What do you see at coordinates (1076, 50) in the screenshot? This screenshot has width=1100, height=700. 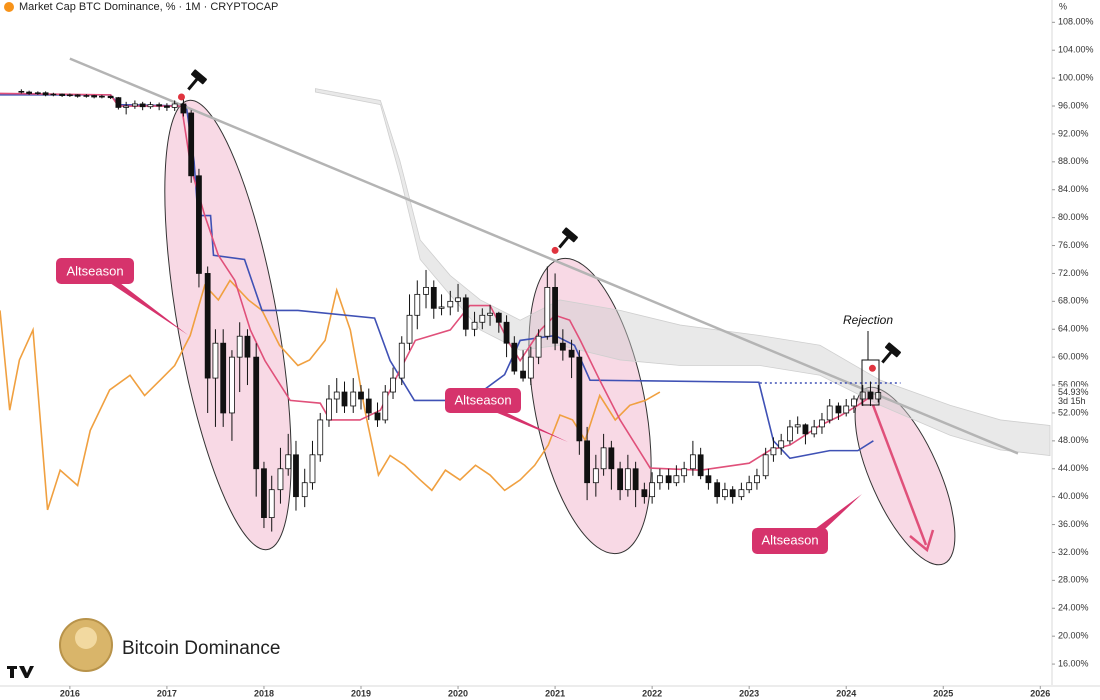 I see `y-tick-label: 104.00%` at bounding box center [1076, 50].